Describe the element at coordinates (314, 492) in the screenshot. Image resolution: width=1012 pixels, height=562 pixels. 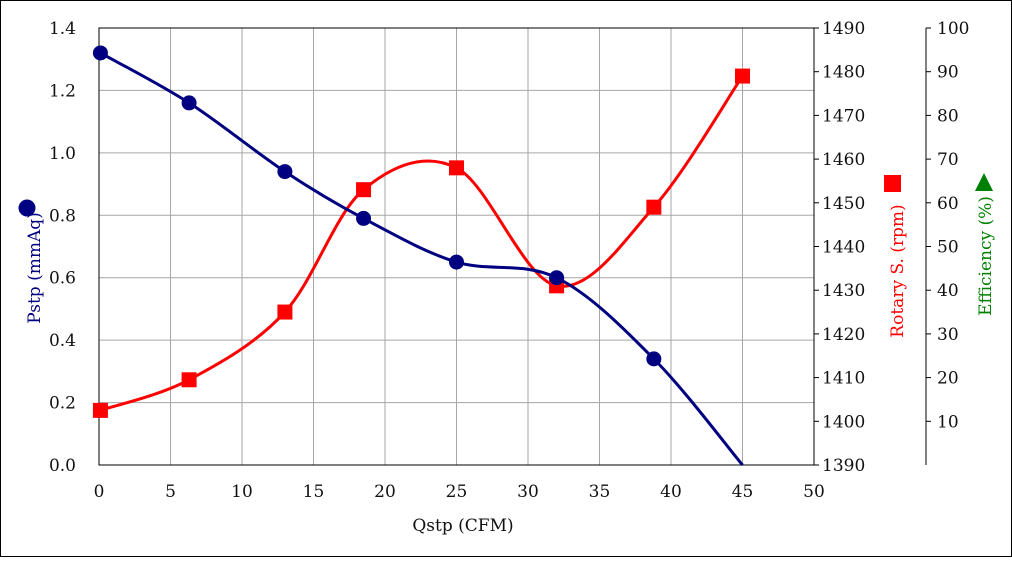
I see `x-tick-label: 15` at that location.